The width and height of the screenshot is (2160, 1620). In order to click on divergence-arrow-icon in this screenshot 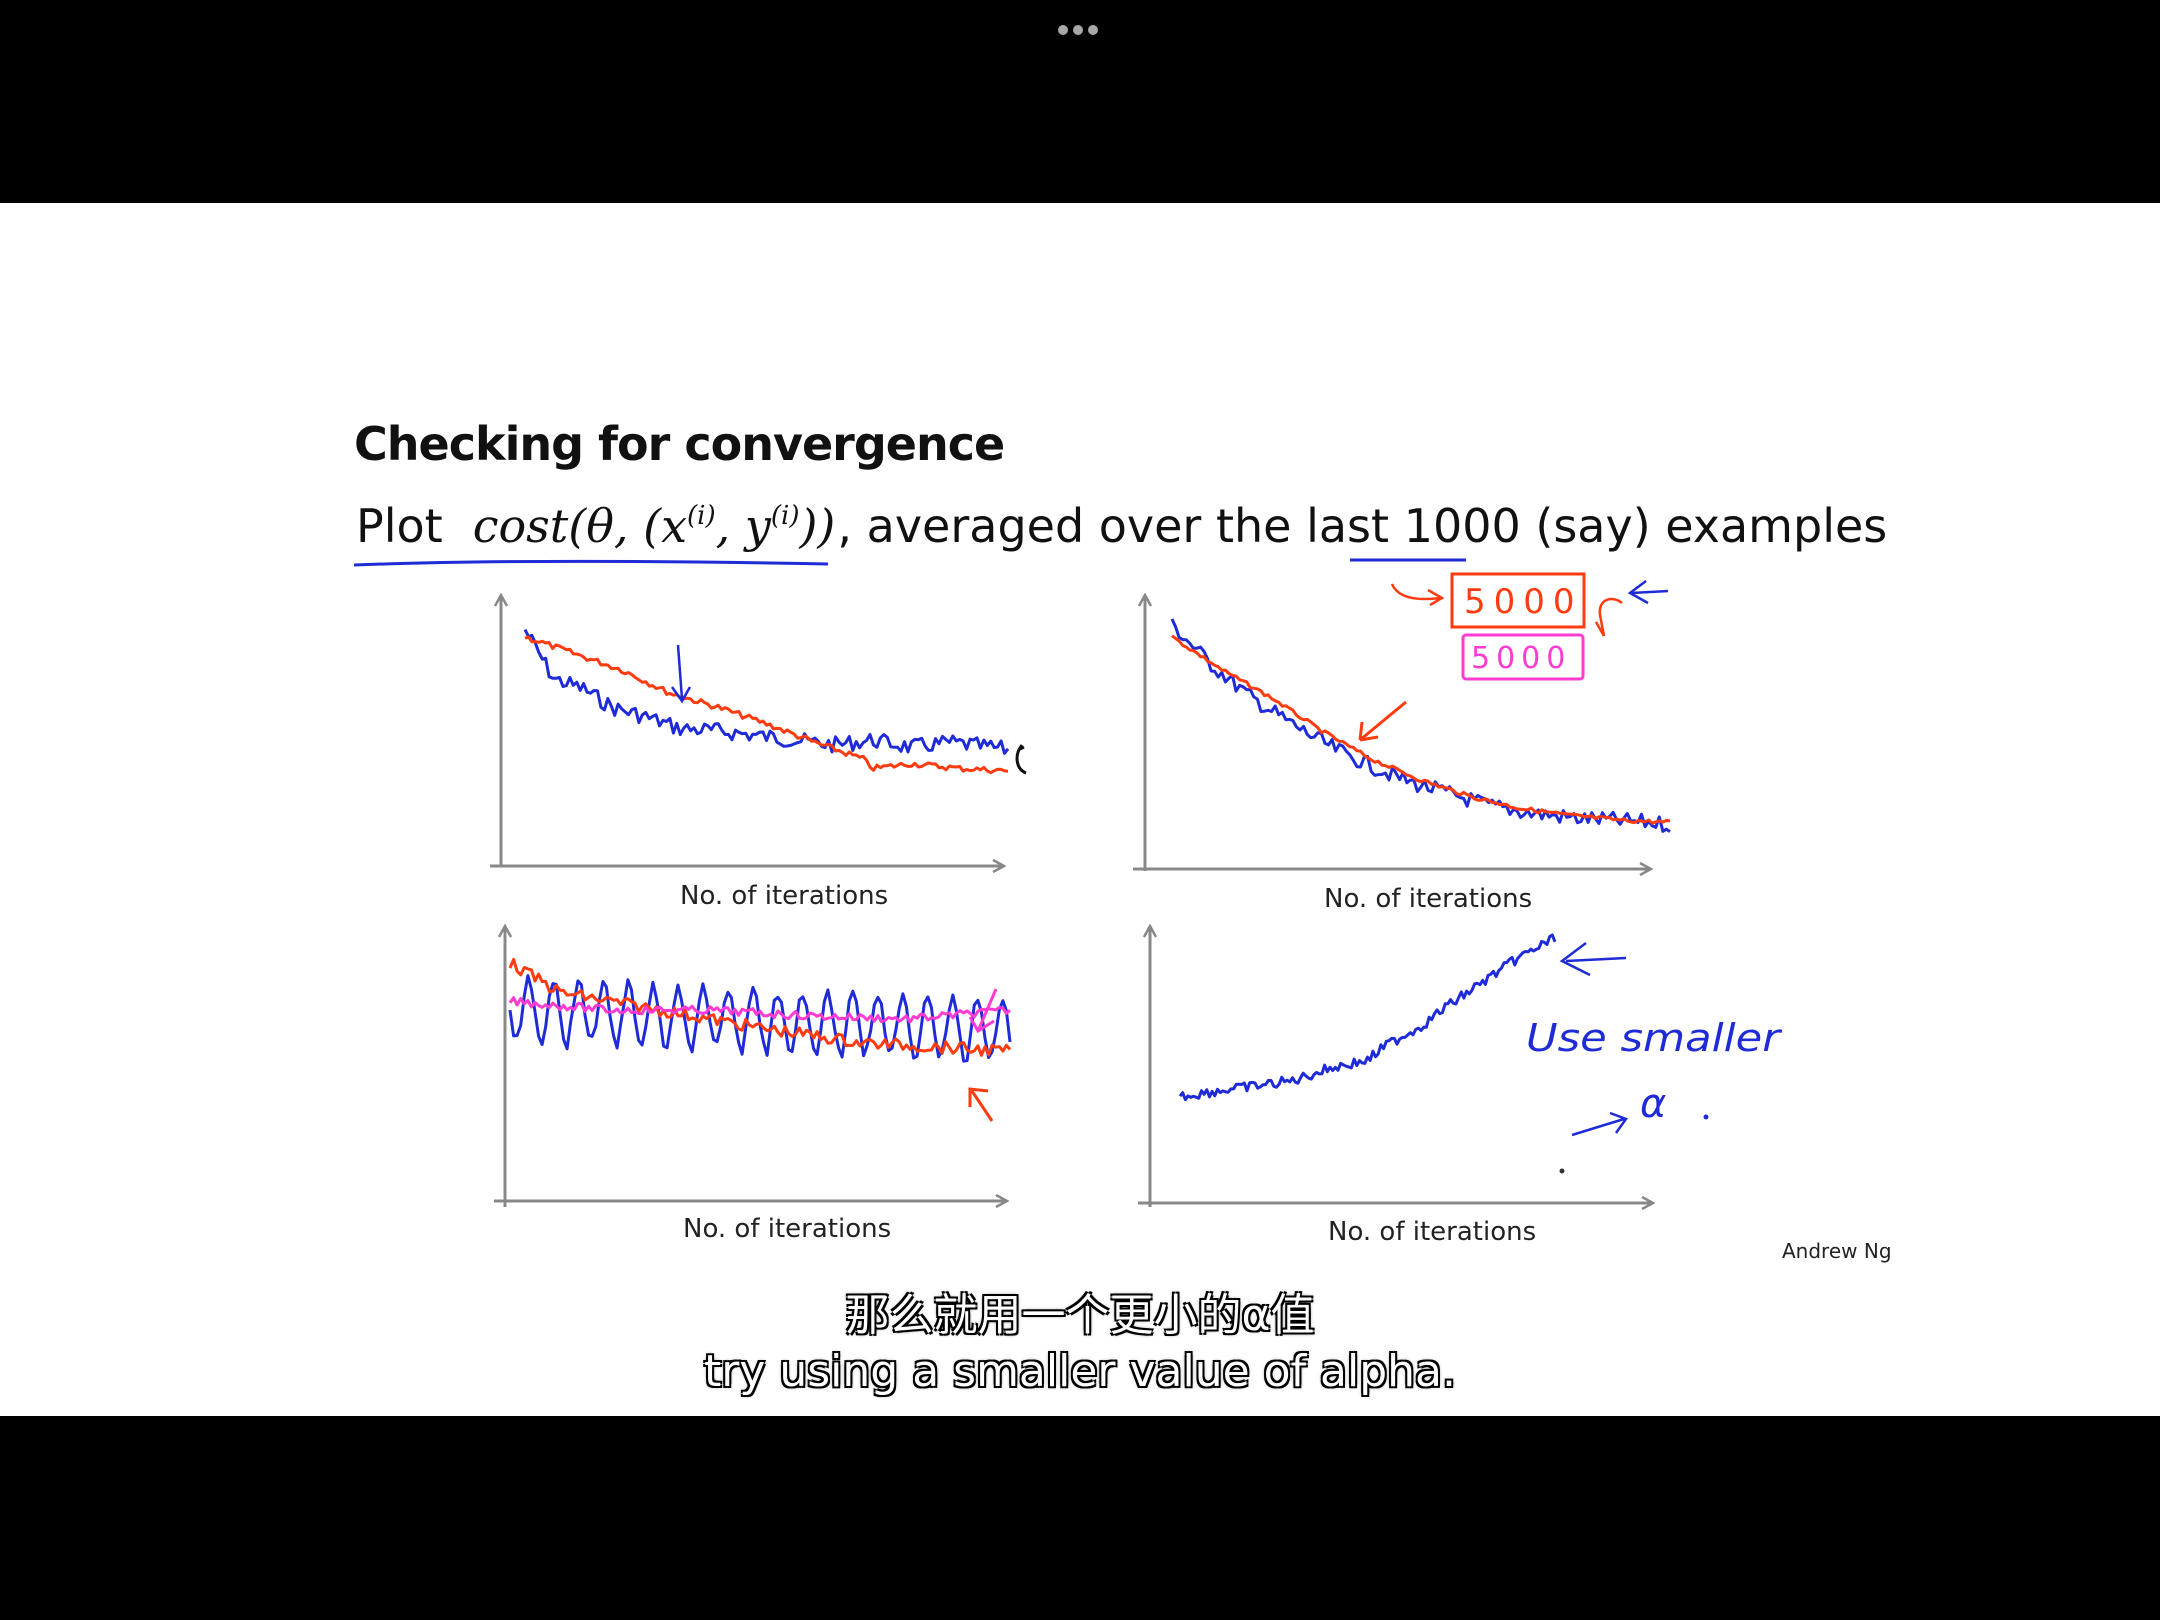, I will do `click(1593, 959)`.